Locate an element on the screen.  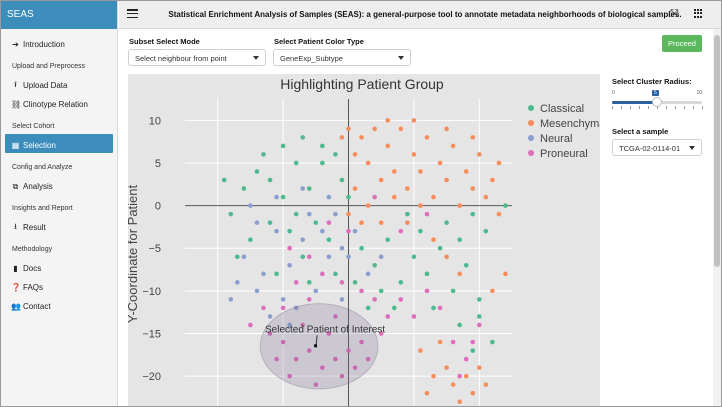
sidebar-item-result: ⭳ Result is located at coordinates (59, 225).